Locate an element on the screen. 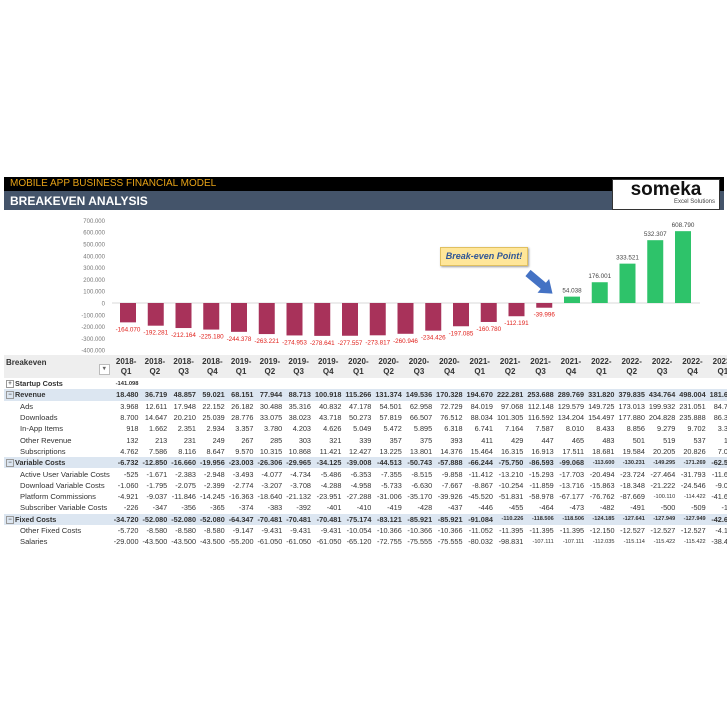  value-cell: -85.921 is located at coordinates (419, 519).